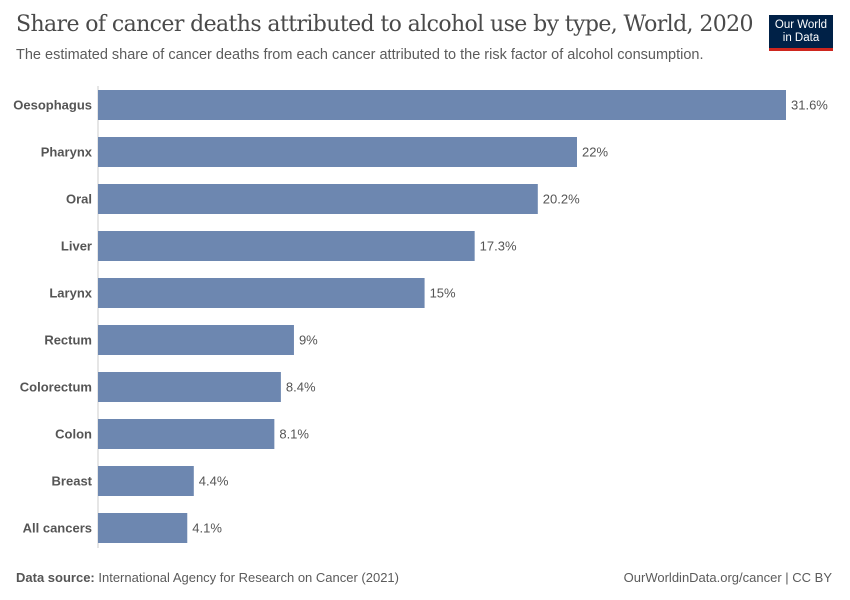 The height and width of the screenshot is (600, 850). What do you see at coordinates (801, 33) in the screenshot?
I see `owid-logo: Our World in Data` at bounding box center [801, 33].